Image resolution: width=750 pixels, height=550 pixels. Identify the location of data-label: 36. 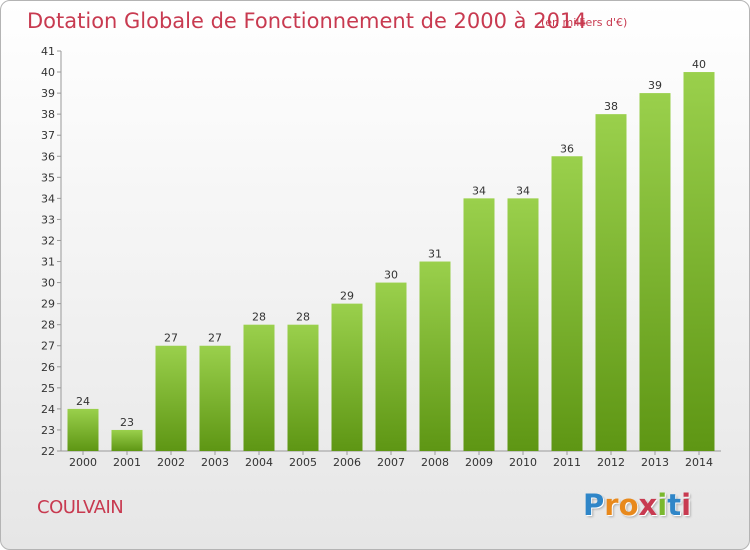
(567, 148).